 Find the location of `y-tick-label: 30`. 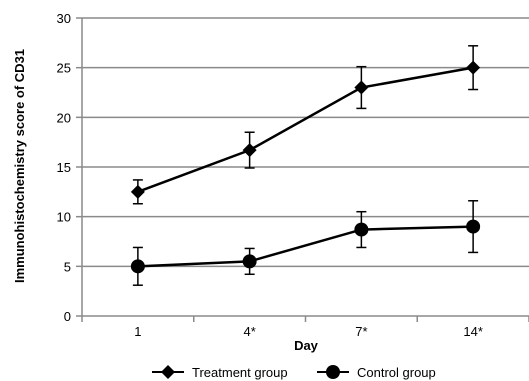

y-tick-label: 30 is located at coordinates (64, 18).